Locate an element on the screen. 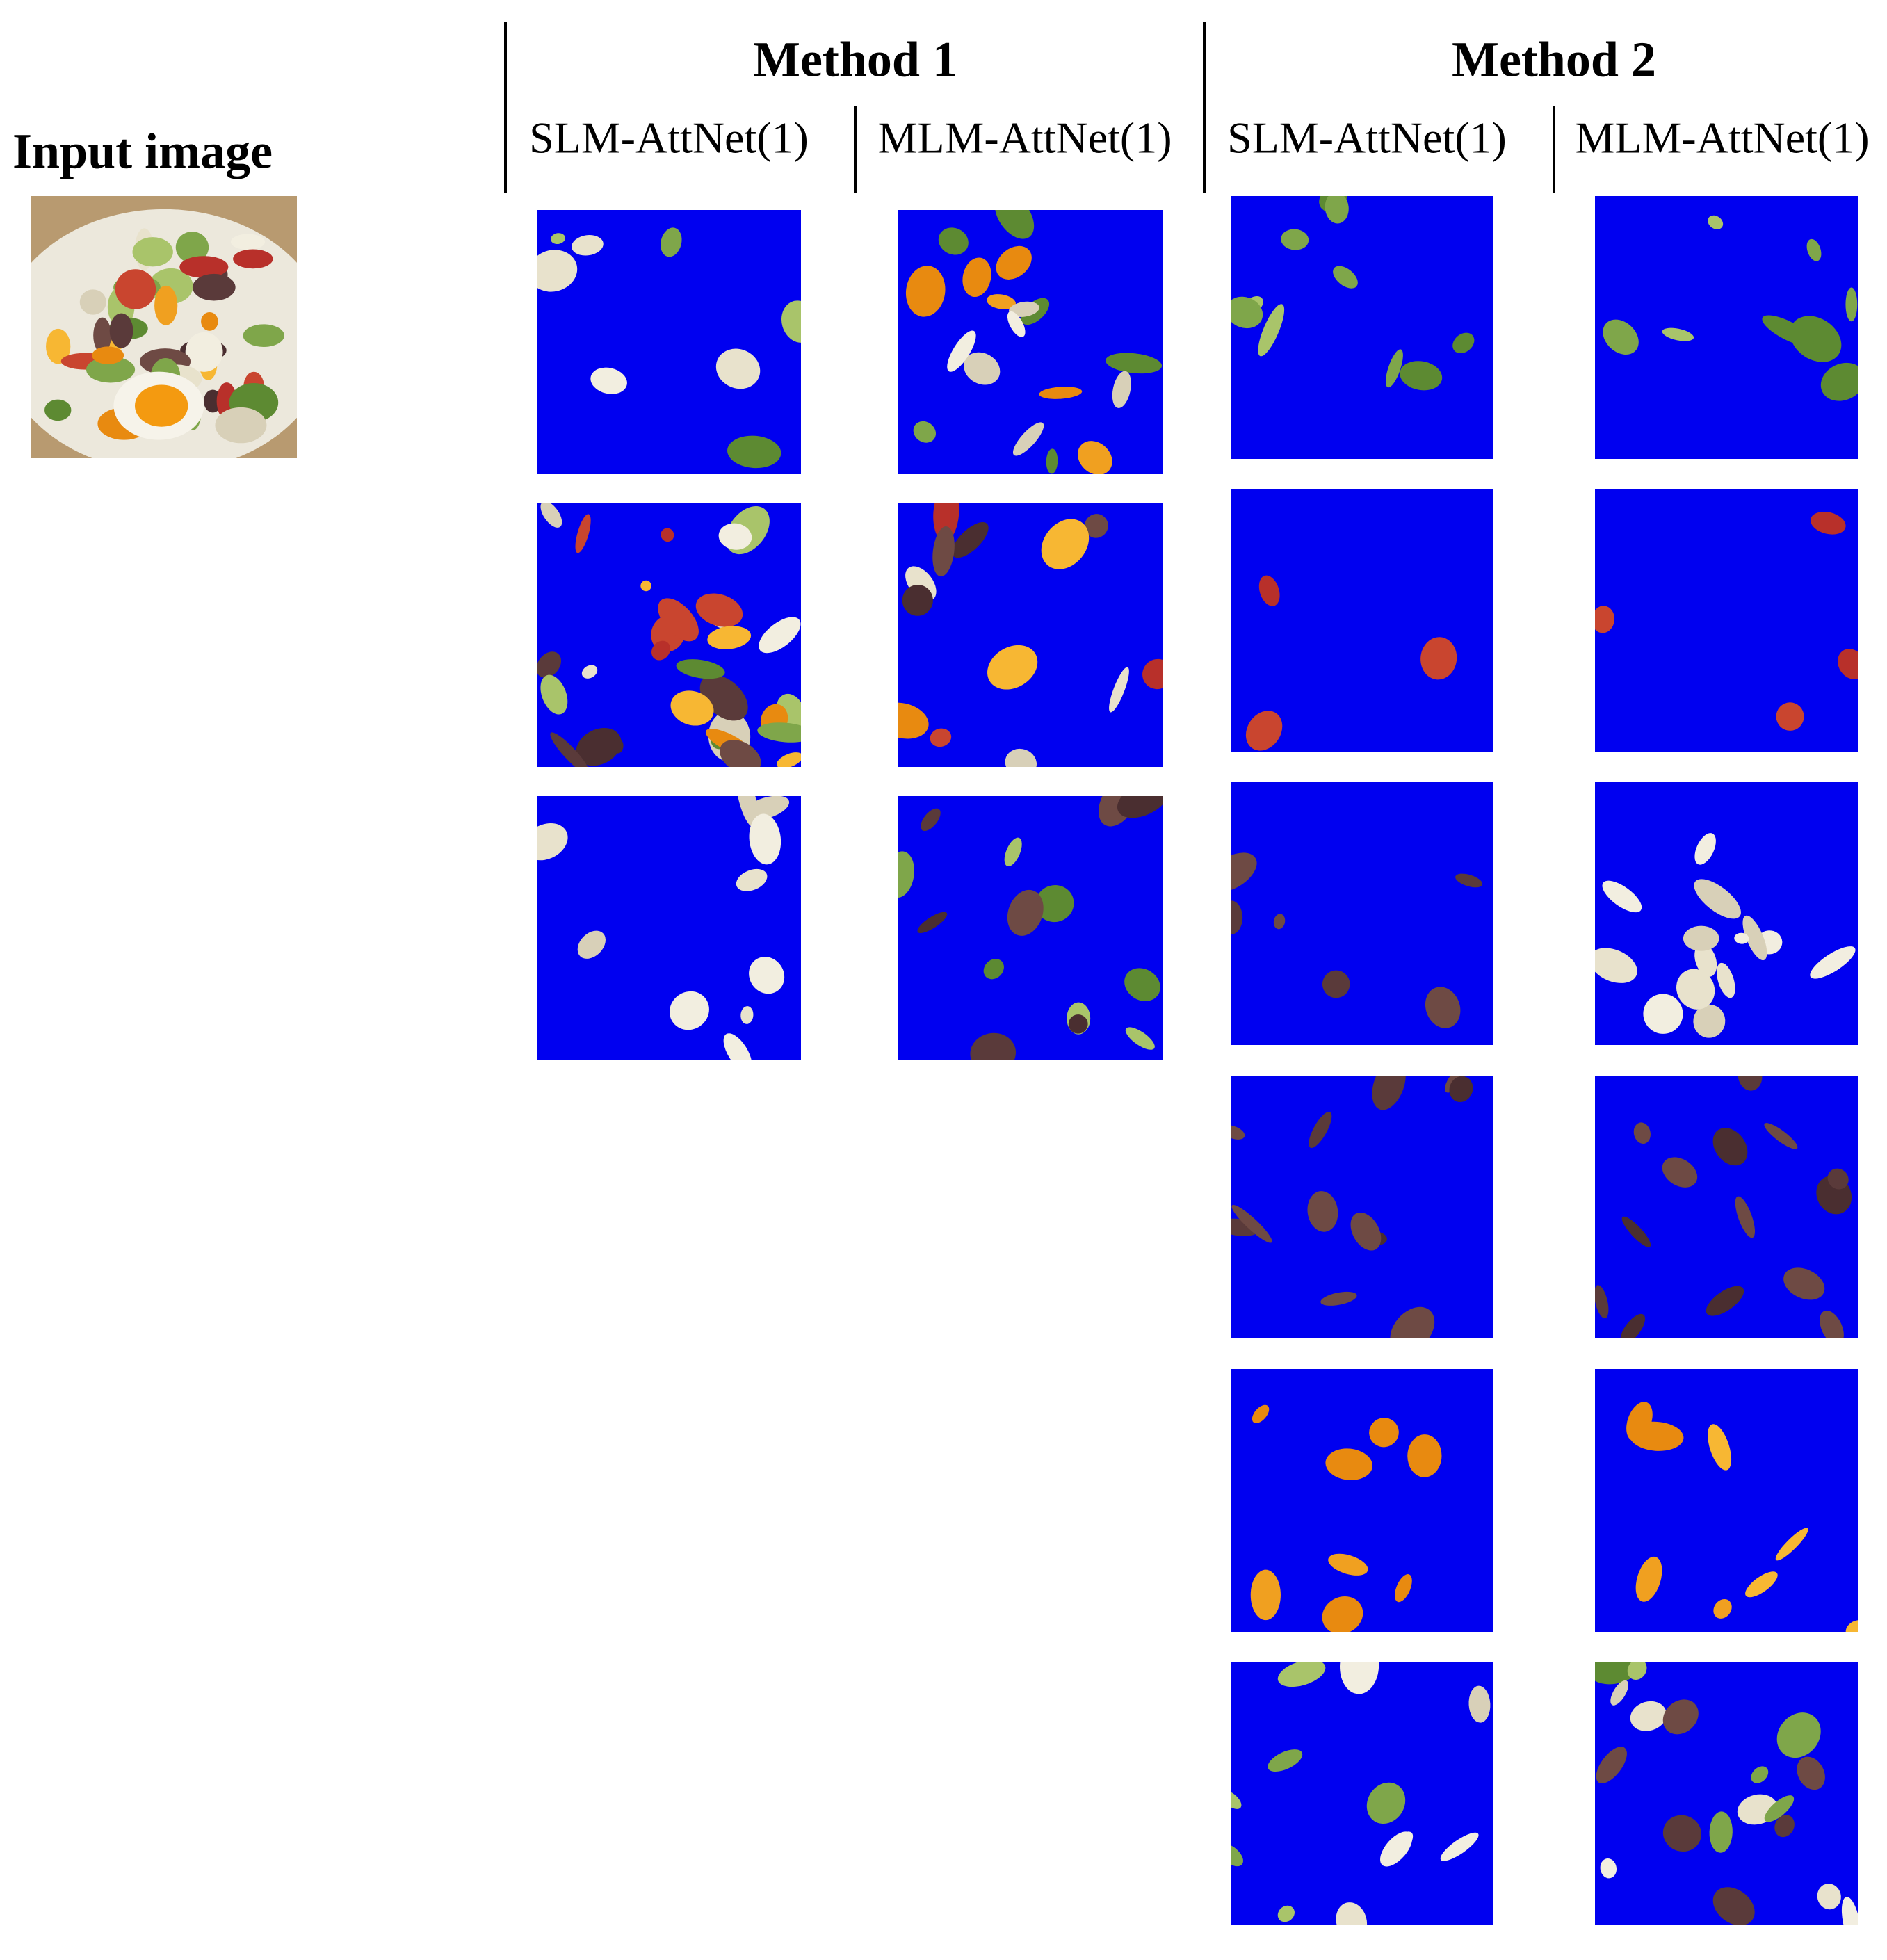  egg-yolk is located at coordinates (161, 405).